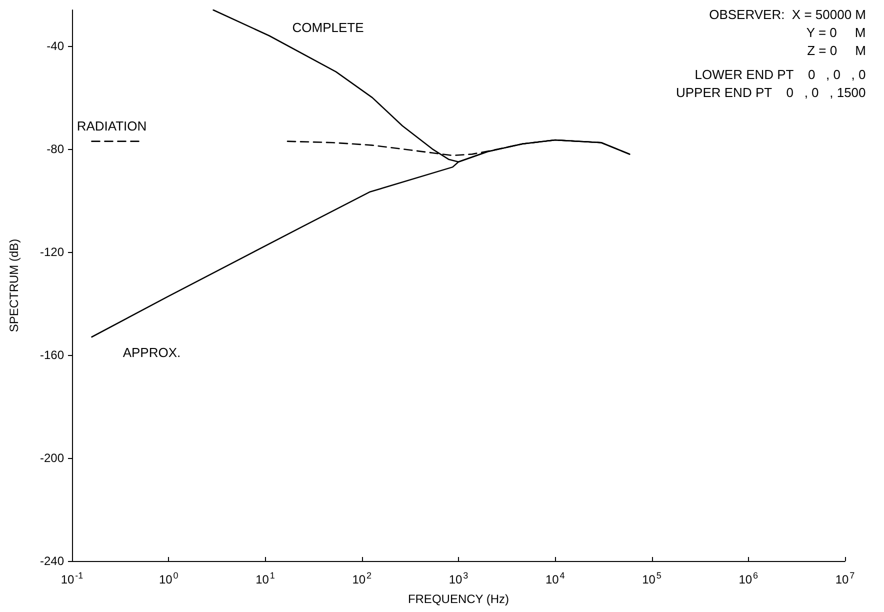 The height and width of the screenshot is (612, 884). What do you see at coordinates (55, 46) in the screenshot?
I see `y-tick-label: -40` at bounding box center [55, 46].